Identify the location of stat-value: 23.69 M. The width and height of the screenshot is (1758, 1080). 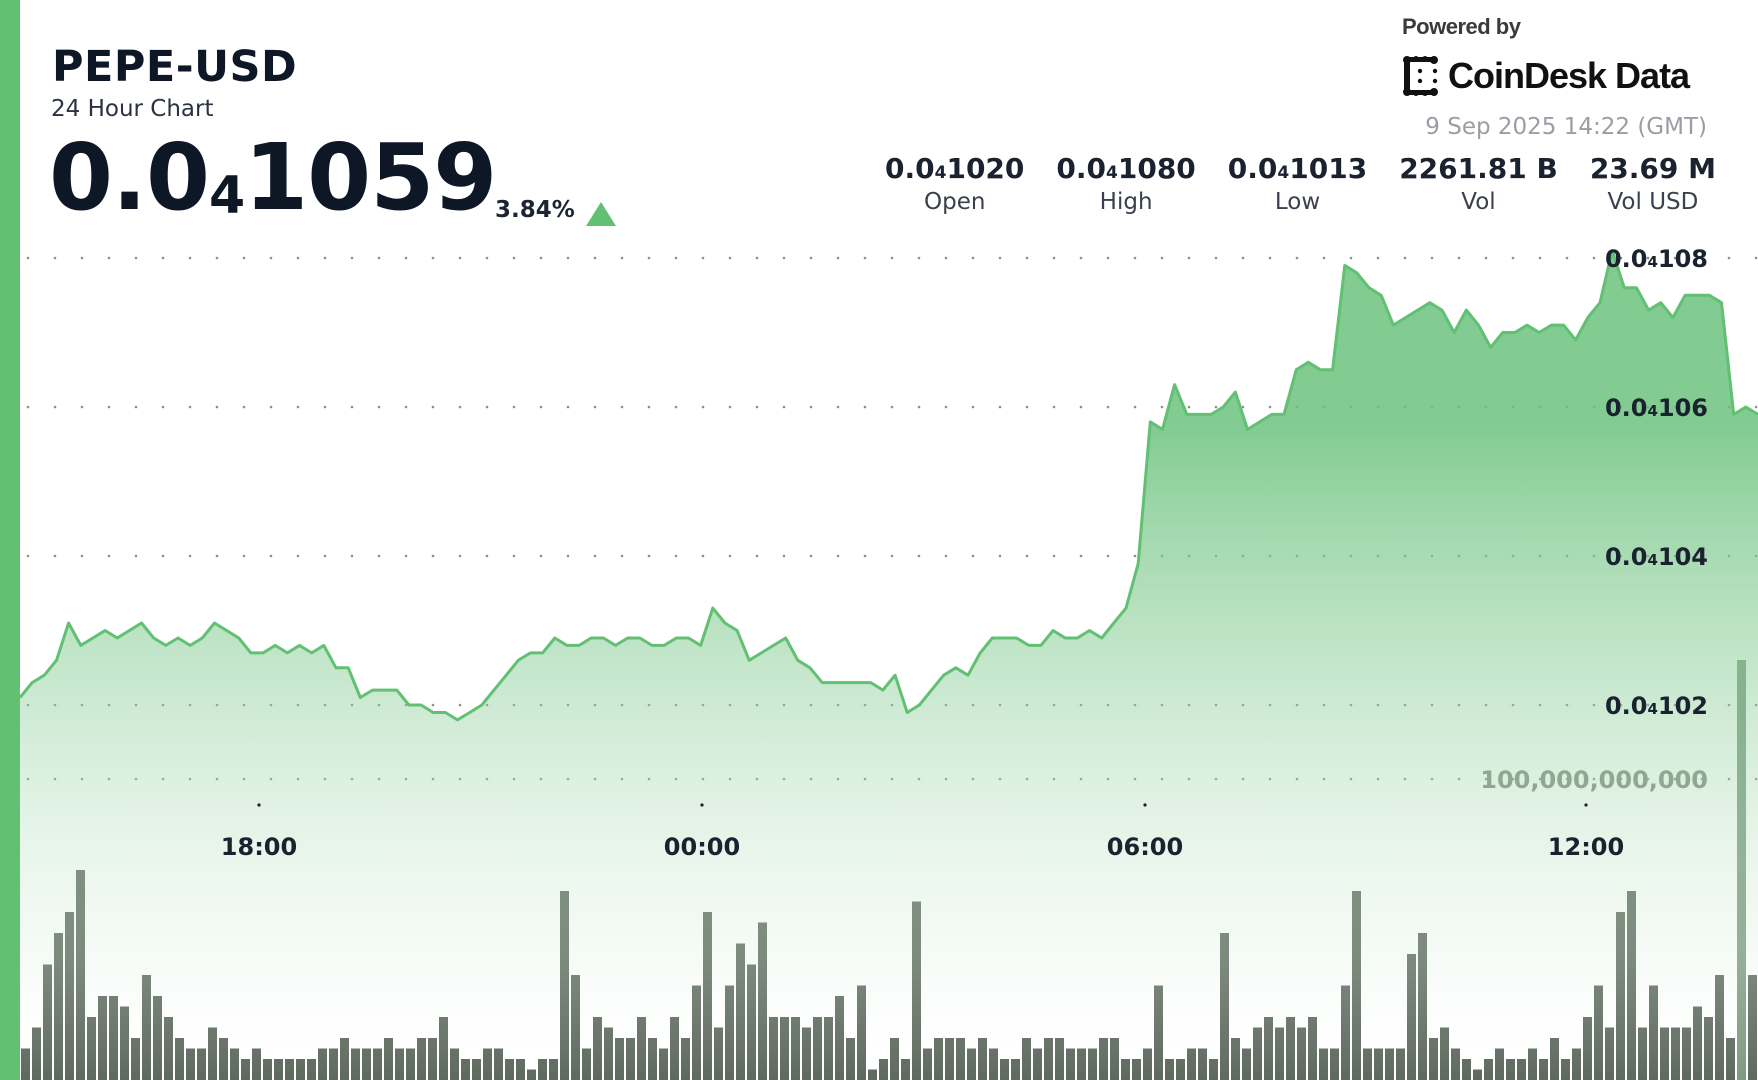
(1652, 168).